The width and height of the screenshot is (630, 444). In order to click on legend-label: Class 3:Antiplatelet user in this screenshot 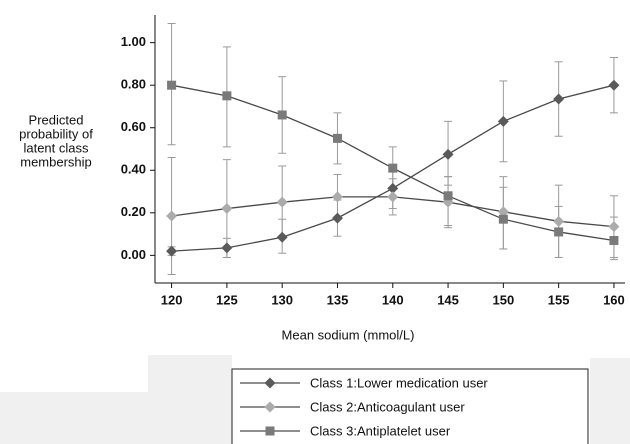, I will do `click(380, 430)`.